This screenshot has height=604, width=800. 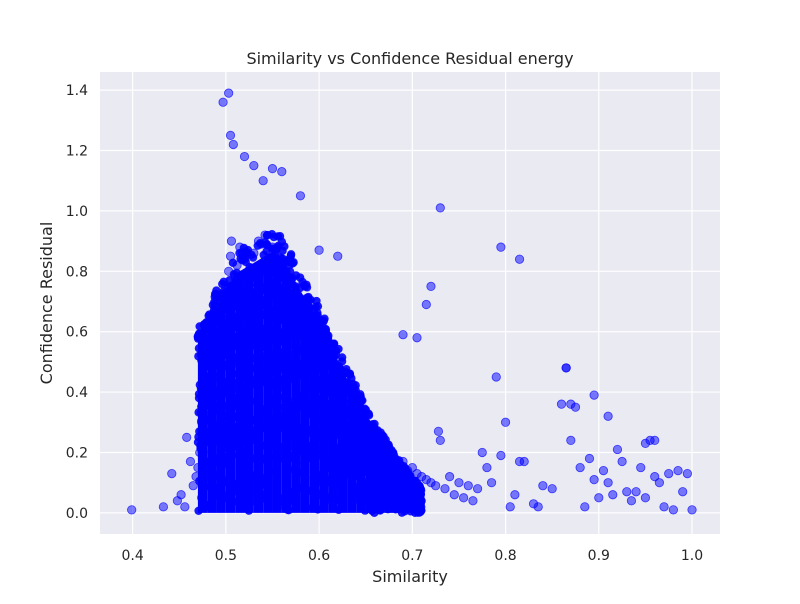 What do you see at coordinates (692, 556) in the screenshot?
I see `x-tick-label: 1.0` at bounding box center [692, 556].